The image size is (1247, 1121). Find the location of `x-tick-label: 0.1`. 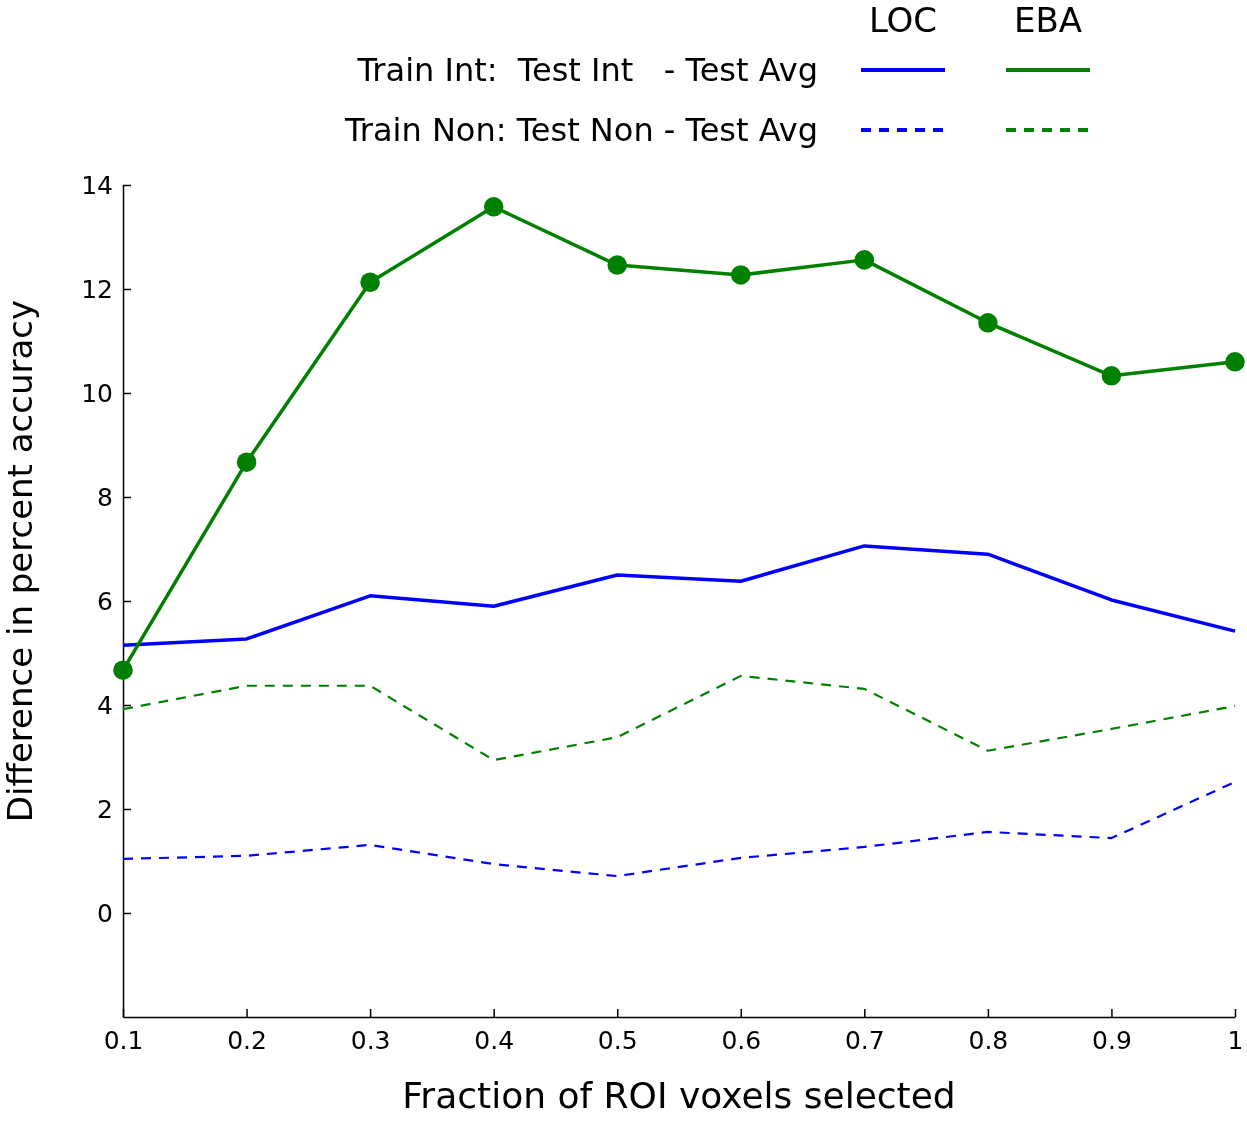

x-tick-label: 0.1 is located at coordinates (123, 1040).